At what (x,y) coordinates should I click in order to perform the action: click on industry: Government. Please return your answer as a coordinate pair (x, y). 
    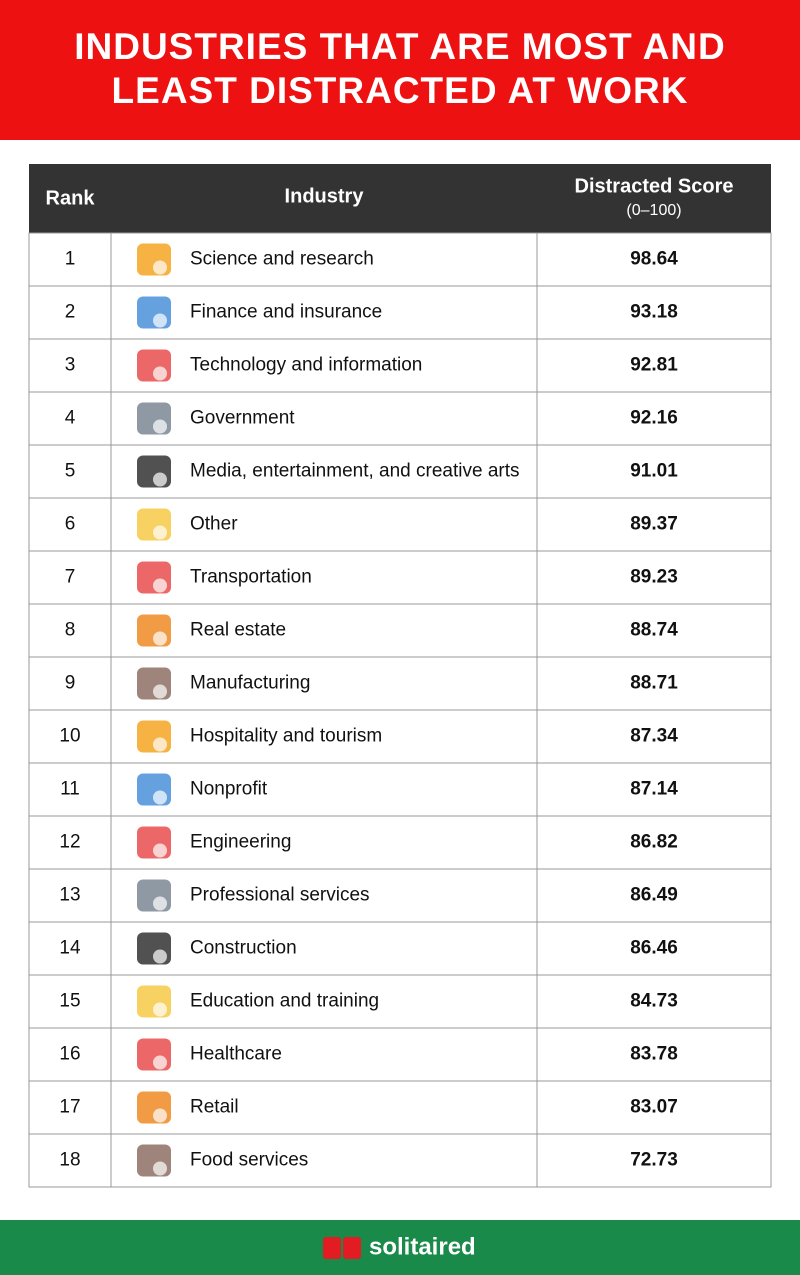
    Looking at the image, I should click on (242, 418).